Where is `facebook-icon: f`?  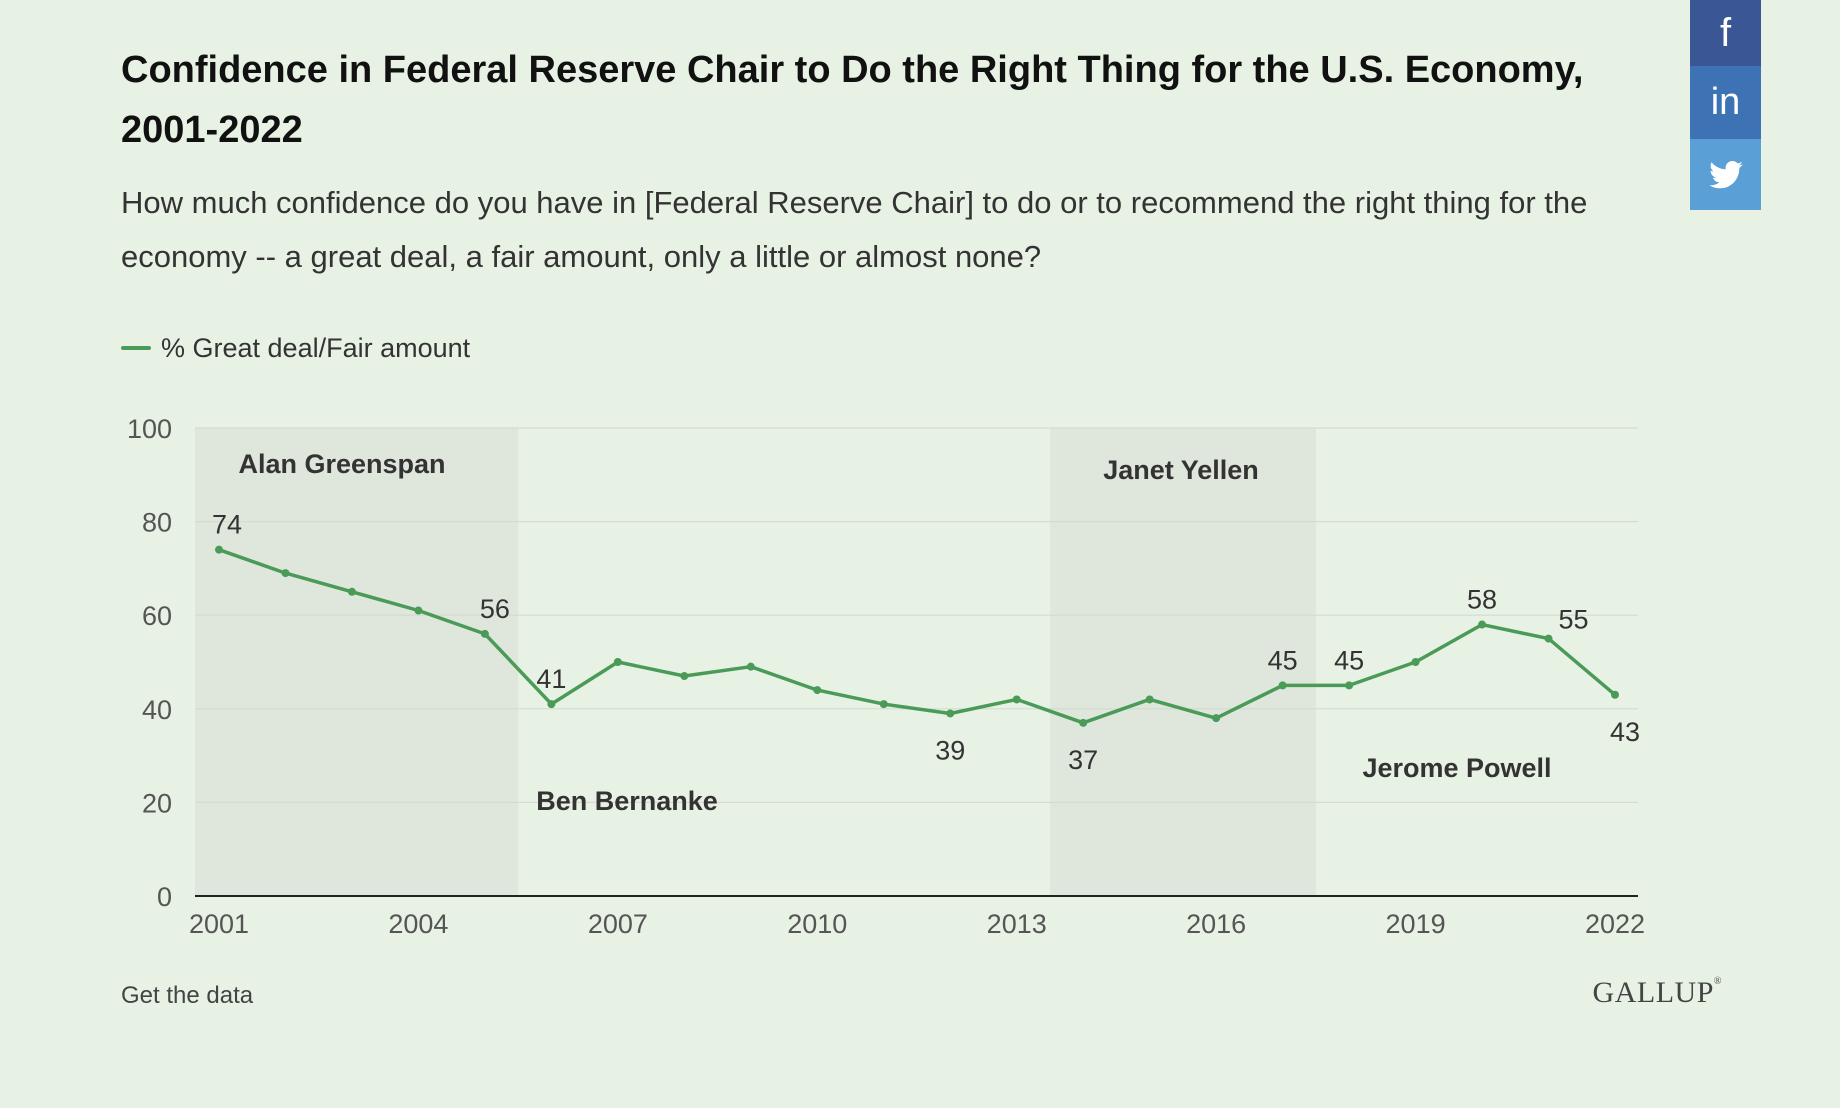 facebook-icon: f is located at coordinates (1725, 32).